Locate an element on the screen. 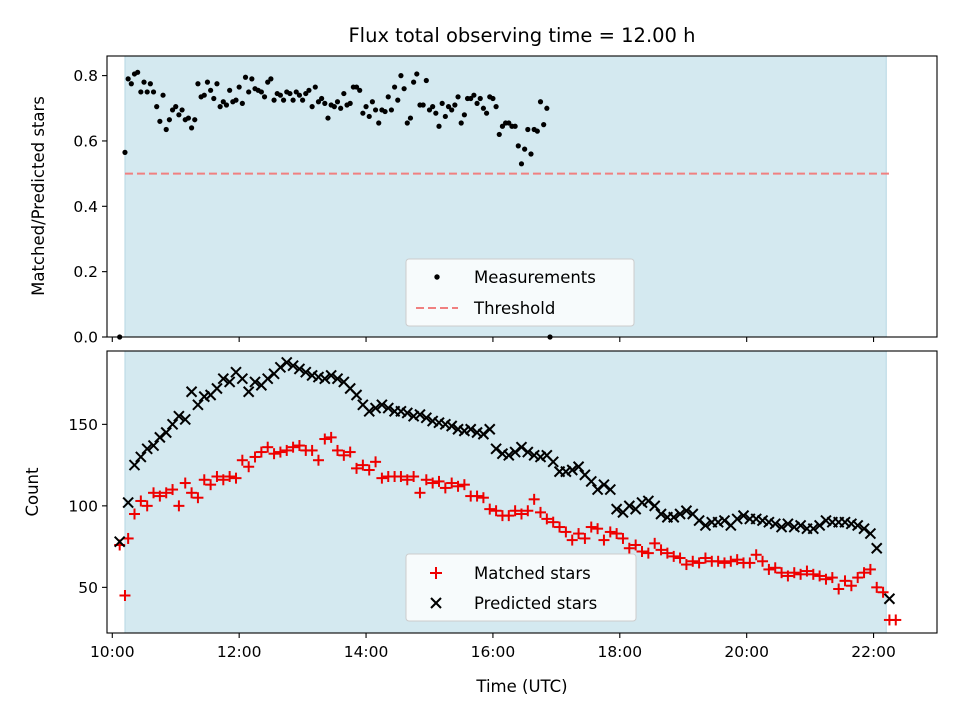 This screenshot has width=960, height=720. x-tick-label: 12:00 is located at coordinates (239, 652).